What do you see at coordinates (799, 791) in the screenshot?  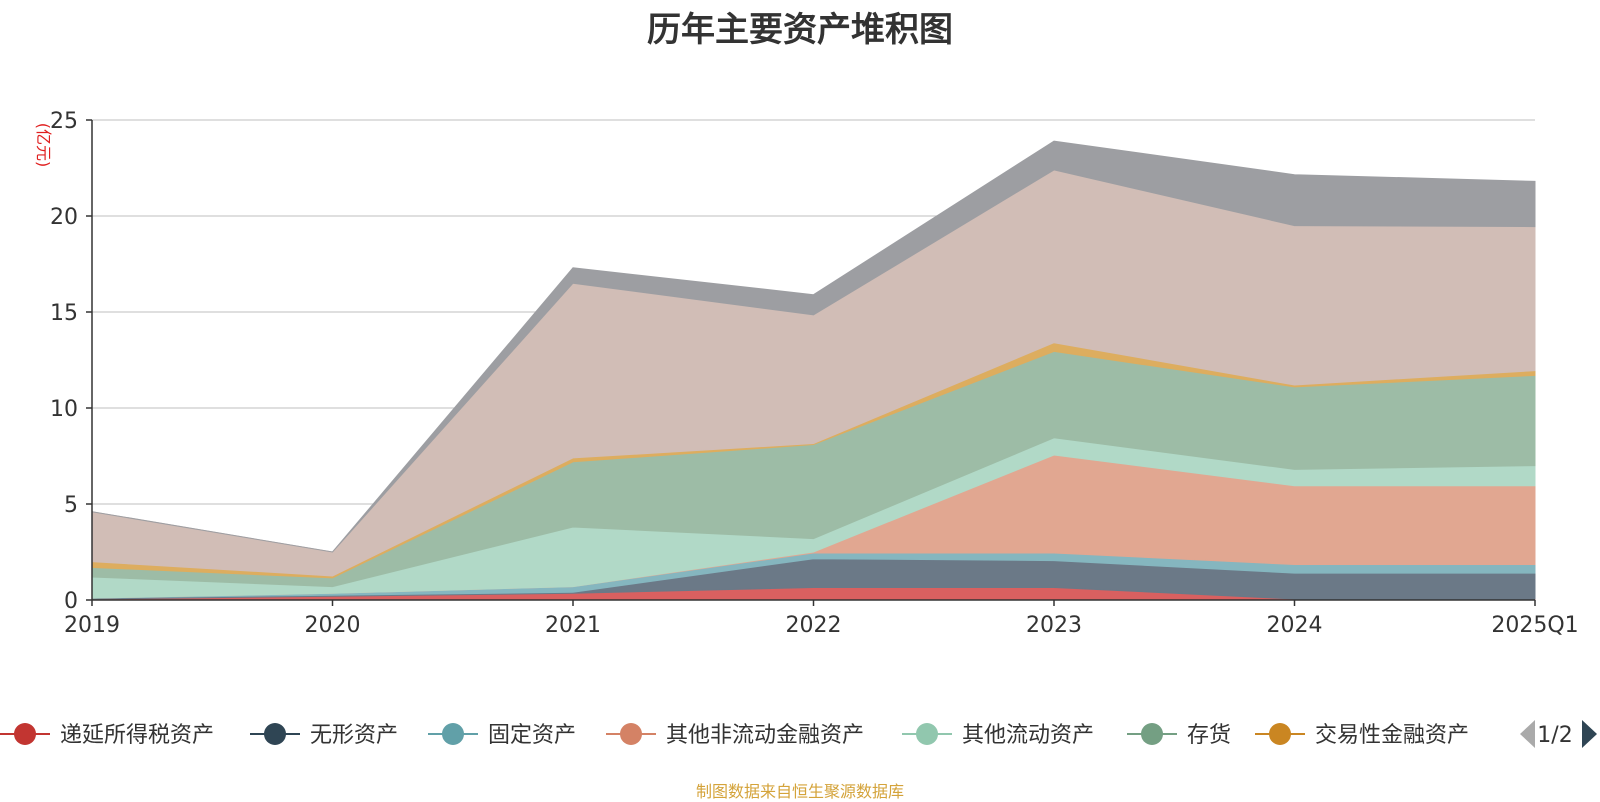 I see `source-note: 制图数据来自恒生聚源数据库` at bounding box center [799, 791].